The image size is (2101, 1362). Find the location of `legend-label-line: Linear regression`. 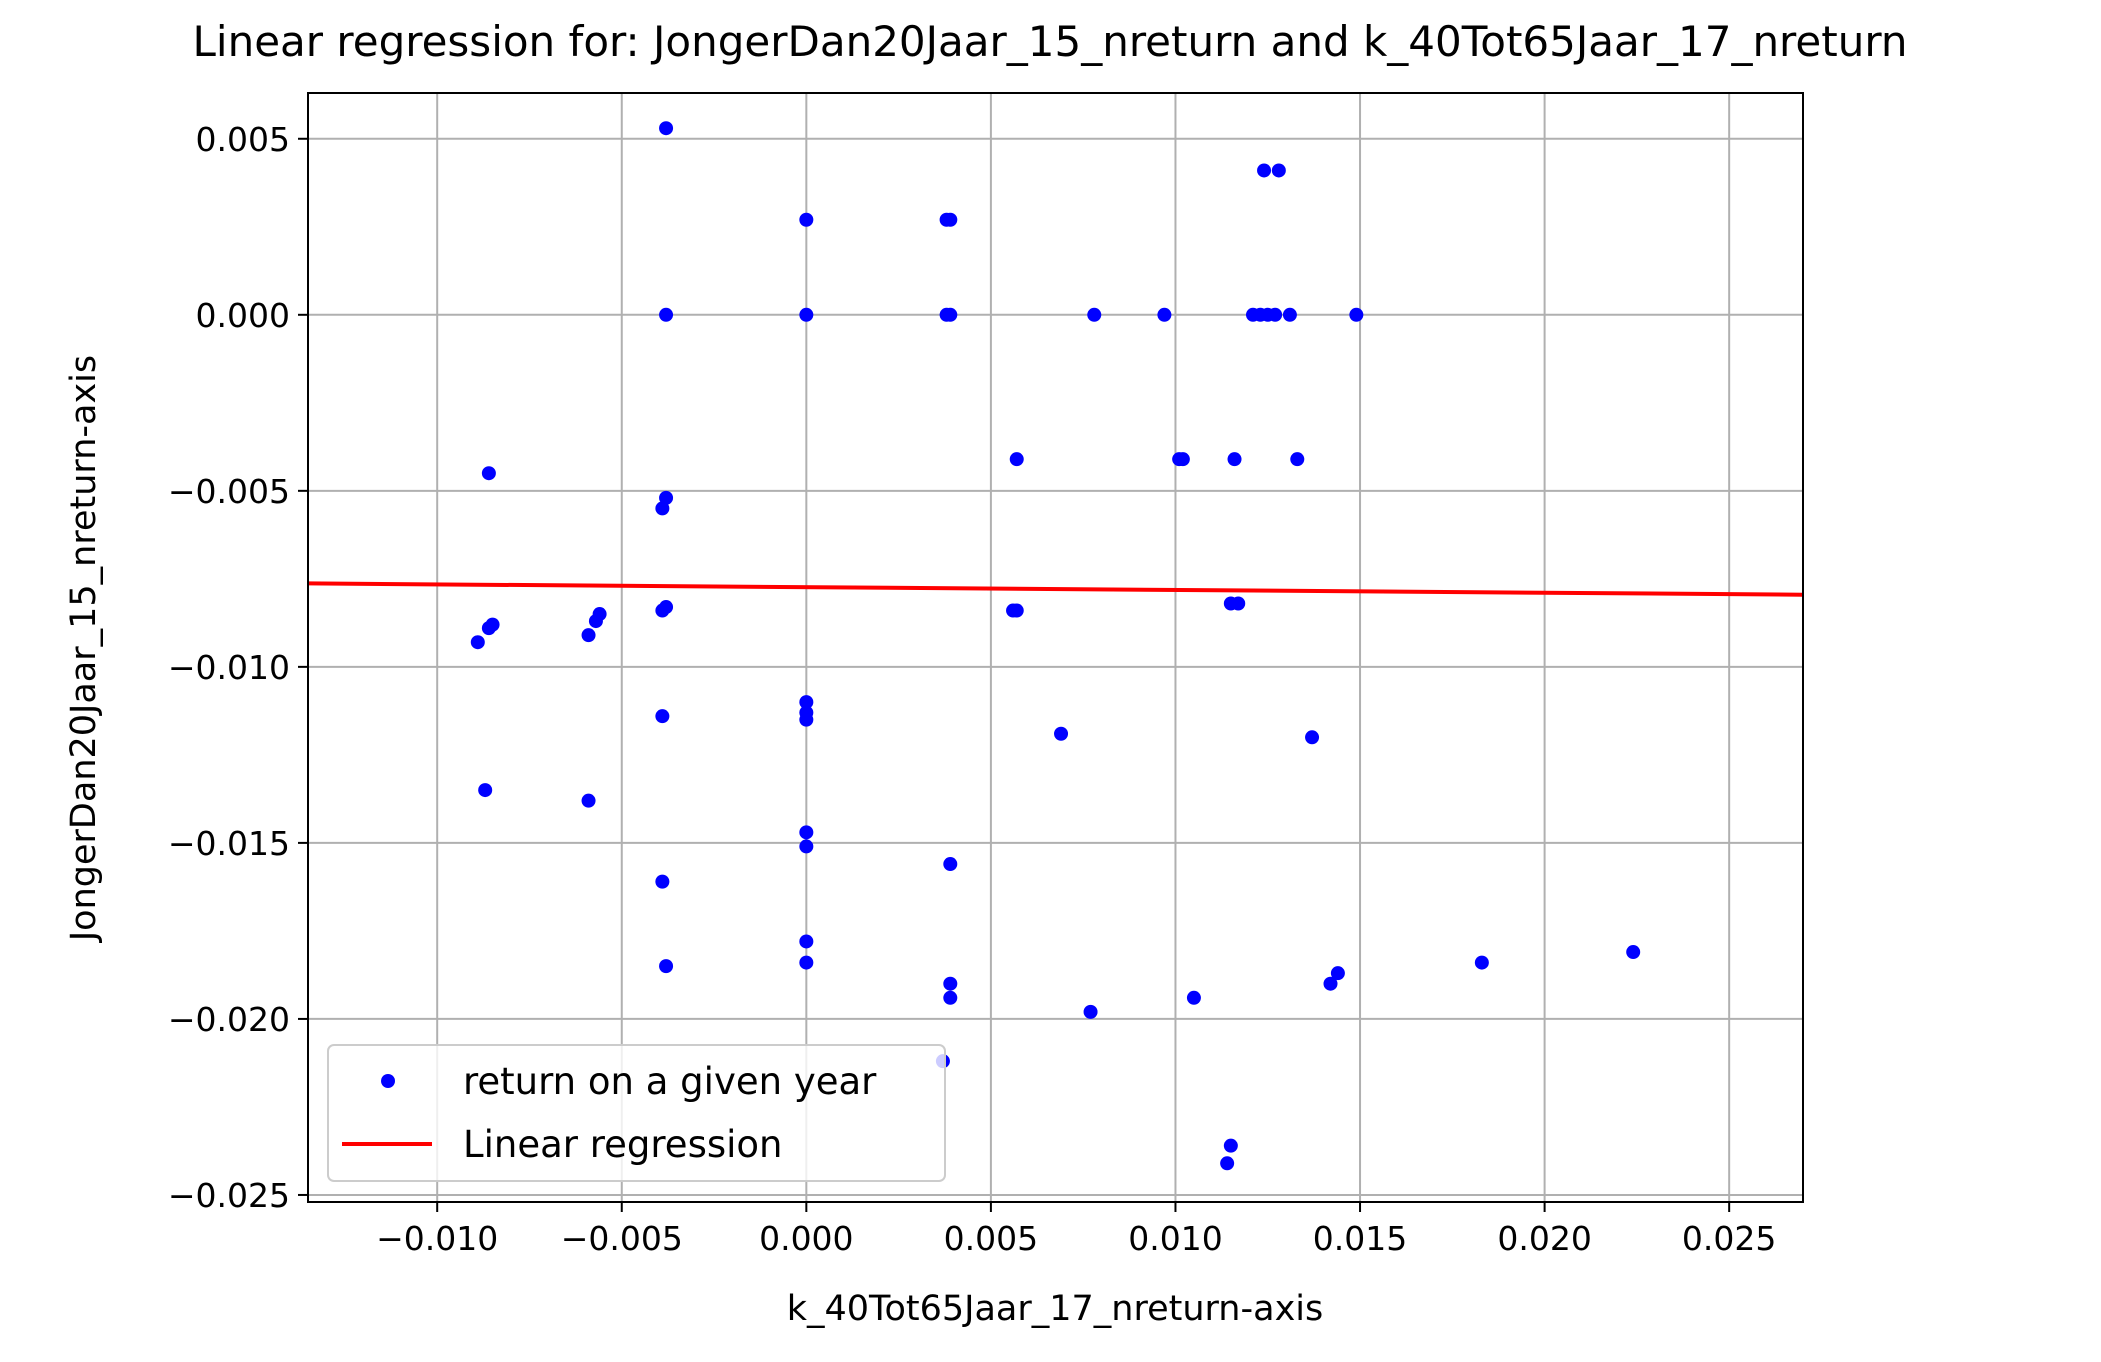

legend-label-line: Linear regression is located at coordinates (623, 1144).